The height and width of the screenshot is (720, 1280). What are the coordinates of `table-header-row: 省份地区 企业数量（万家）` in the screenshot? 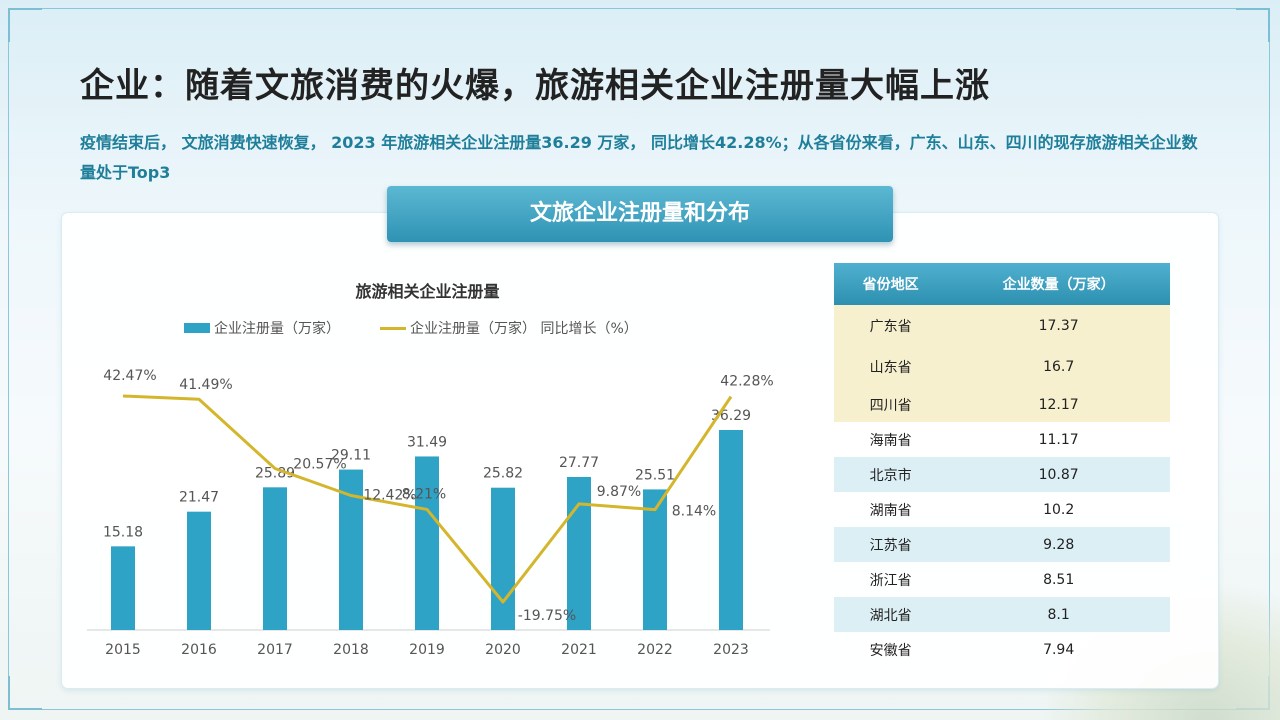 It's located at (1002, 284).